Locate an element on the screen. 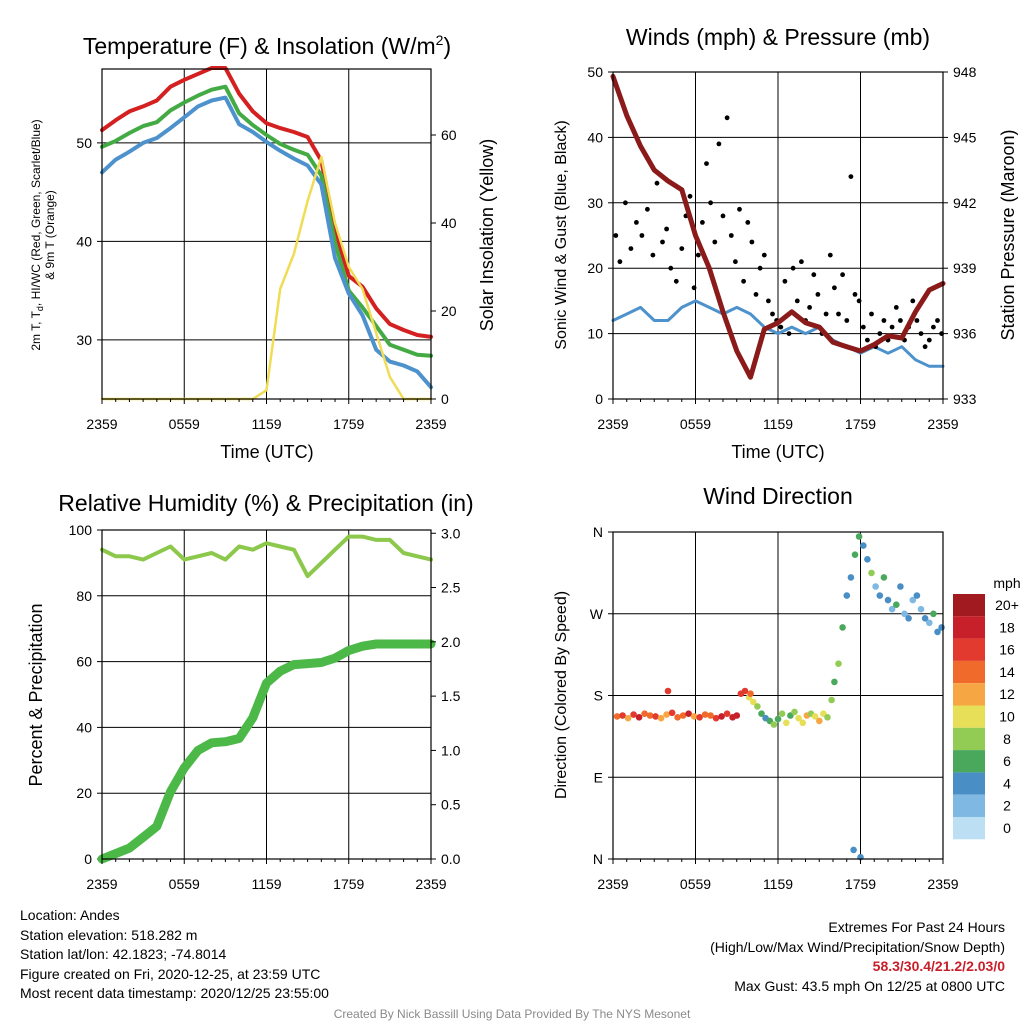 The height and width of the screenshot is (1024, 1024). direction-title: Wind Direction is located at coordinates (778, 496).